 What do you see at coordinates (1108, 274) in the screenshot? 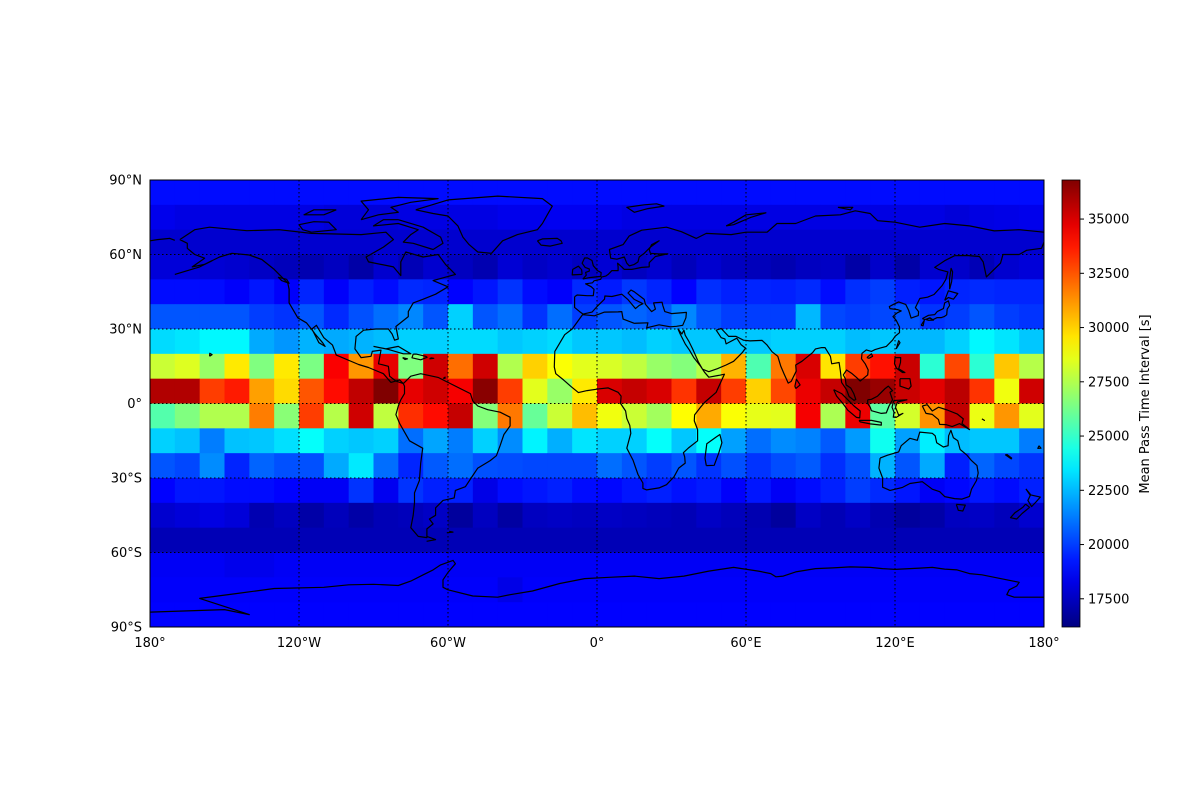
I see `colorbar-tick-label: 32500` at bounding box center [1108, 274].